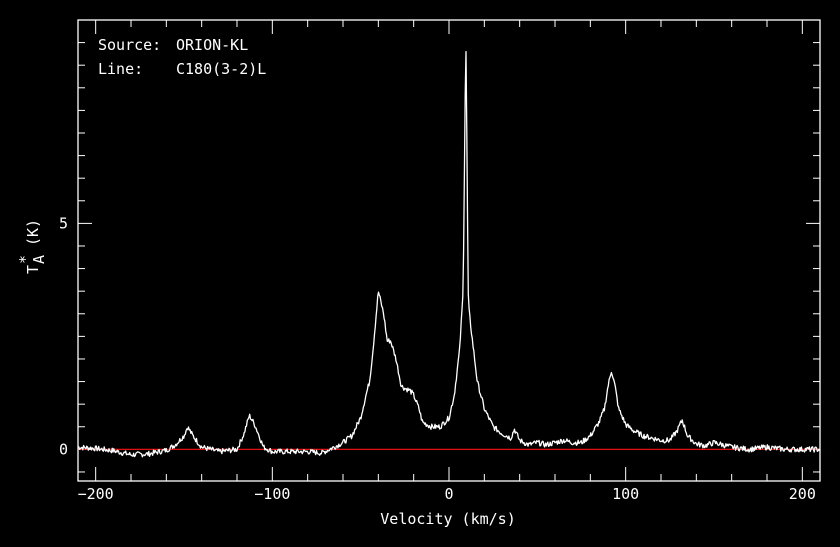 This screenshot has height=547, width=840. What do you see at coordinates (33, 232) in the screenshot?
I see `y-axis-label-unit: (K)` at bounding box center [33, 232].